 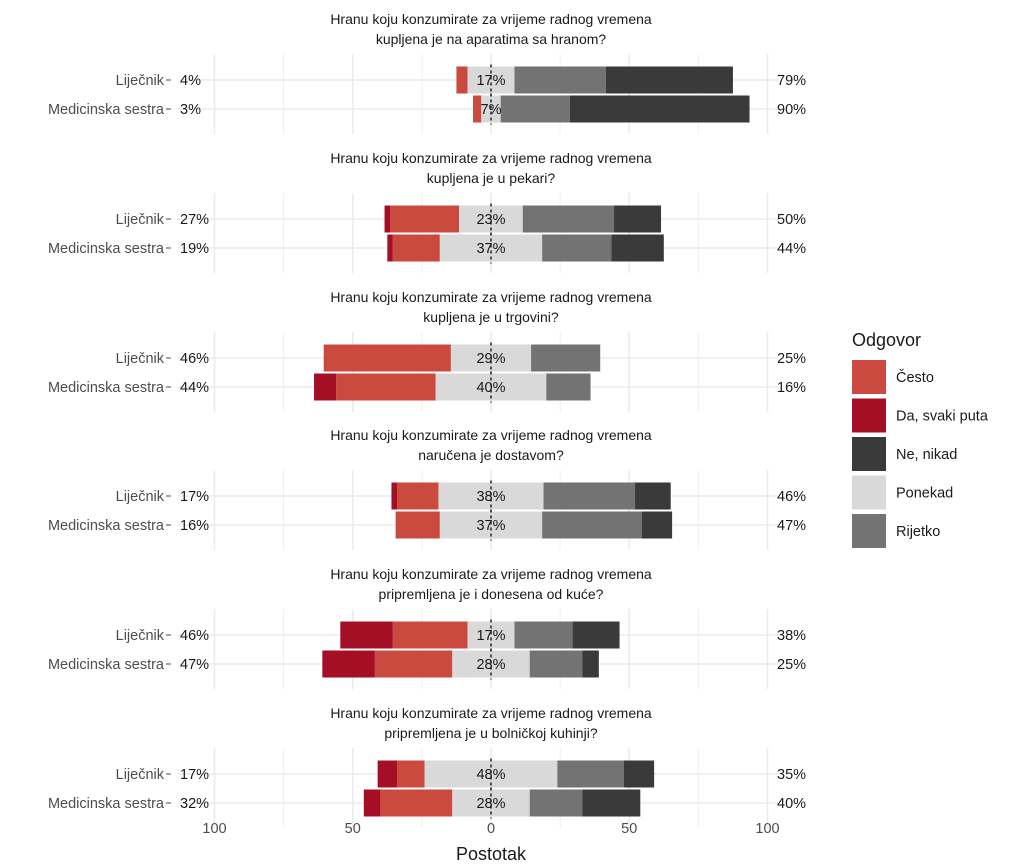 I want to click on right-percent-label: 40%, so click(x=791, y=804).